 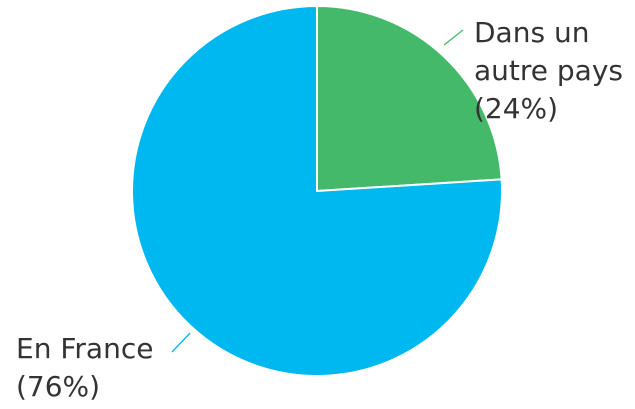 What do you see at coordinates (453, 37) in the screenshot?
I see `leader-line-dans-un-autre-pays` at bounding box center [453, 37].